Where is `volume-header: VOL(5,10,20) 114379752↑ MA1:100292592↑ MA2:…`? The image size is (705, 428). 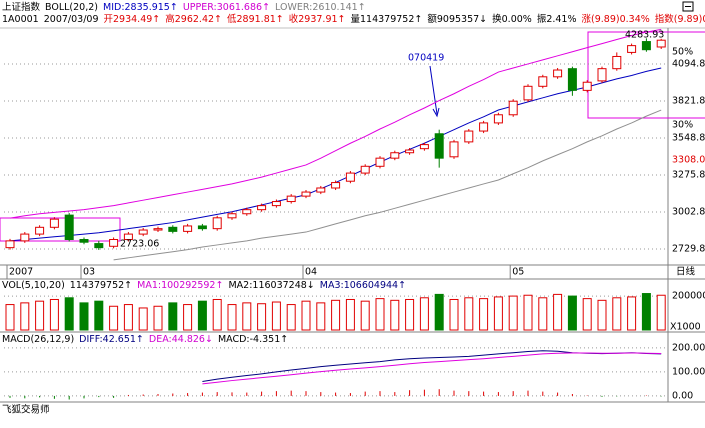
volume-header: VOL(5,10,20) 114379752↑ MA1:100292592↑ MA2:… is located at coordinates (204, 286).